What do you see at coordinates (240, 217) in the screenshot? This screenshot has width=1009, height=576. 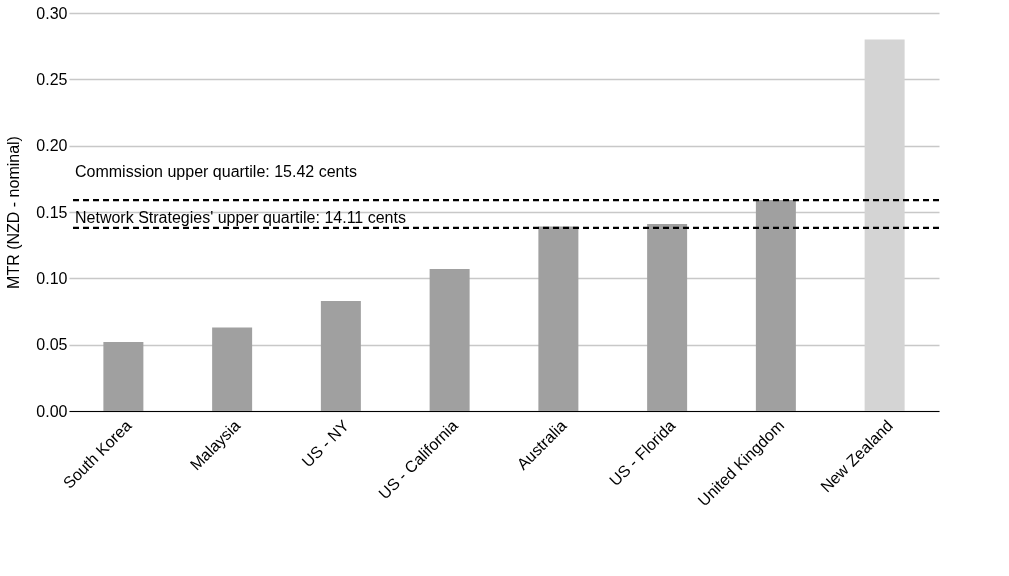 I see `annotation: Network Strategies' upper quartile: 14.11 cents` at bounding box center [240, 217].